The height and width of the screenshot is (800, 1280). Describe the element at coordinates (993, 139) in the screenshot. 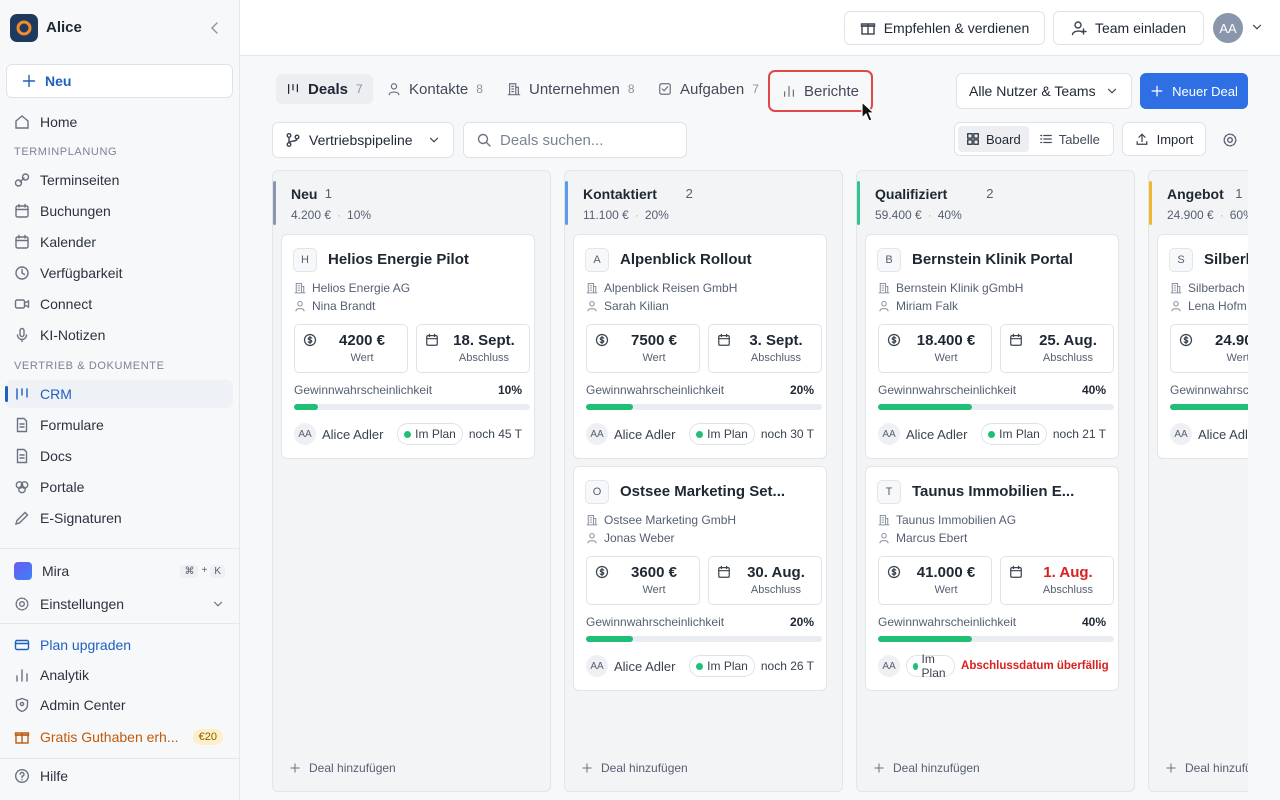

I see `view-board: Board` at that location.